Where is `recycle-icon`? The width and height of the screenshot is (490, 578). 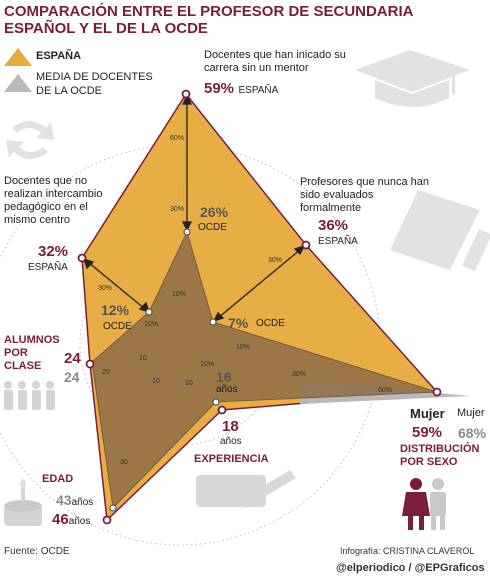 recycle-icon is located at coordinates (30, 140).